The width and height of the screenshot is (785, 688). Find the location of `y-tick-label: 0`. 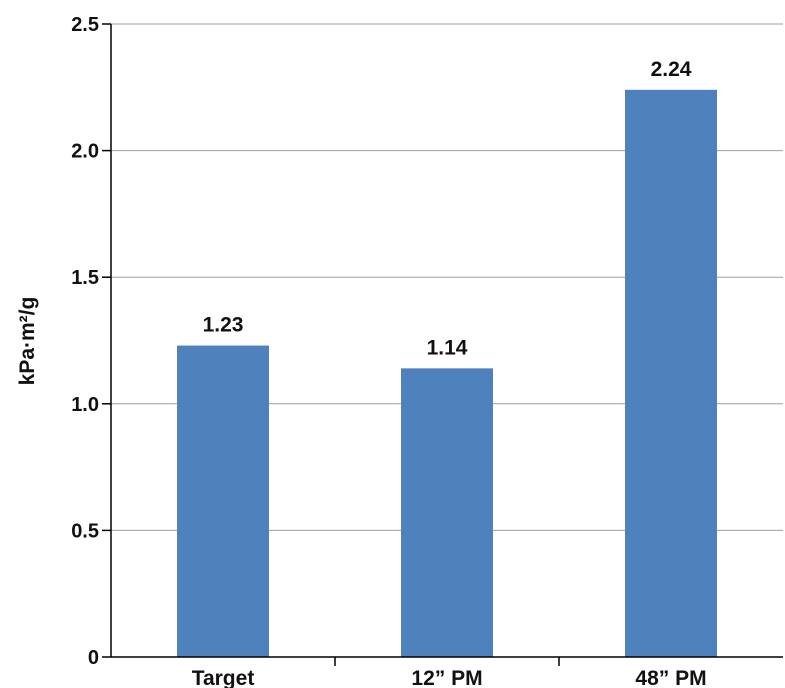

y-tick-label: 0 is located at coordinates (93, 658).